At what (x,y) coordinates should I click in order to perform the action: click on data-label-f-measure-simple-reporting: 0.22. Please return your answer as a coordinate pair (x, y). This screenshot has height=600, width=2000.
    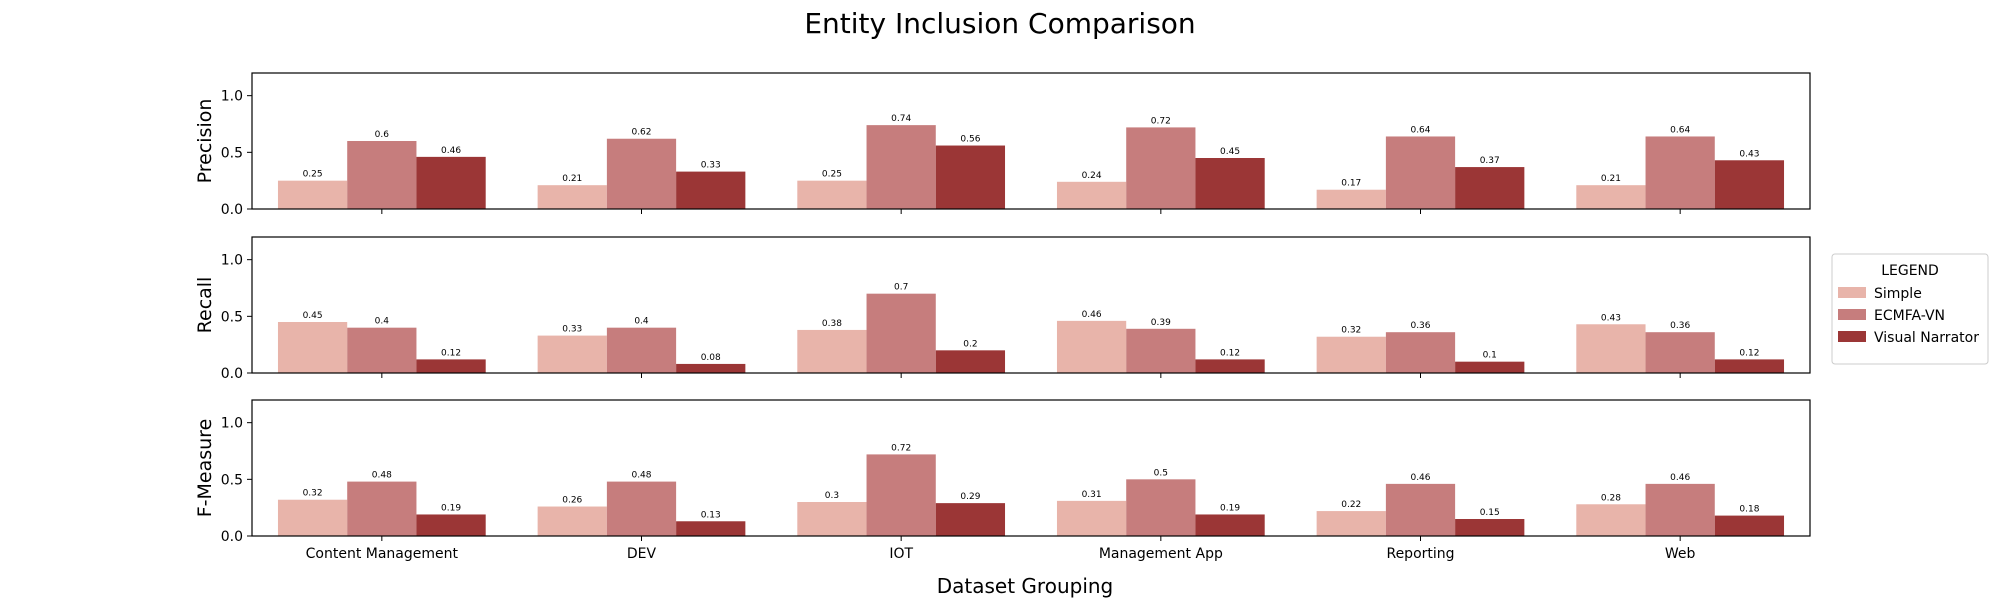
    Looking at the image, I should click on (1351, 505).